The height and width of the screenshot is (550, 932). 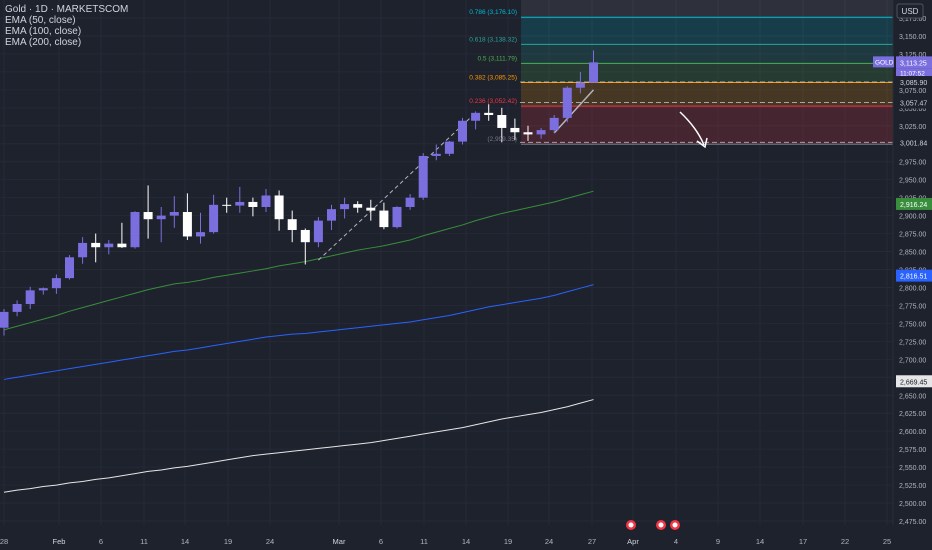 I want to click on currency-label: USD, so click(x=910, y=11).